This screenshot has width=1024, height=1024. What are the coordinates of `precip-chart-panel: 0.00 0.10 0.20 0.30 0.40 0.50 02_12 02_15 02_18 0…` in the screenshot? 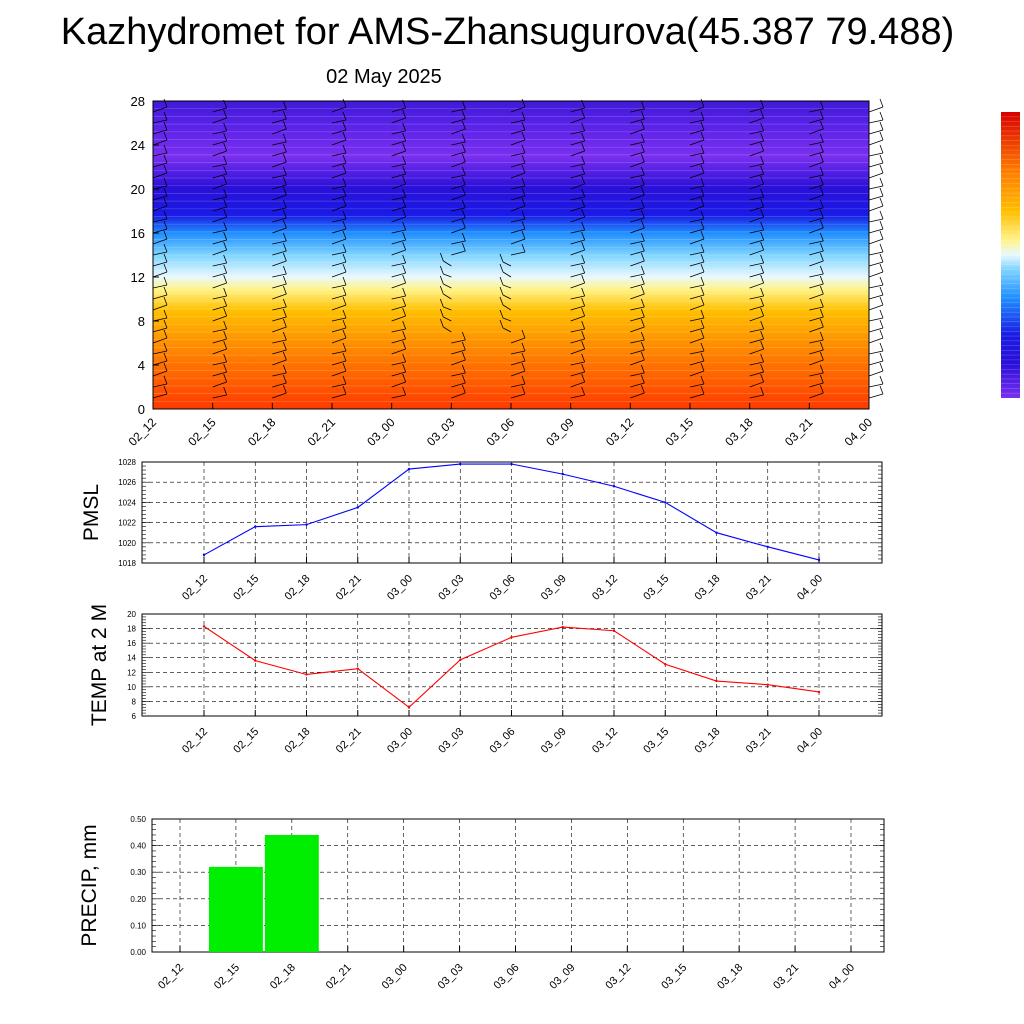 It's located at (481, 903).